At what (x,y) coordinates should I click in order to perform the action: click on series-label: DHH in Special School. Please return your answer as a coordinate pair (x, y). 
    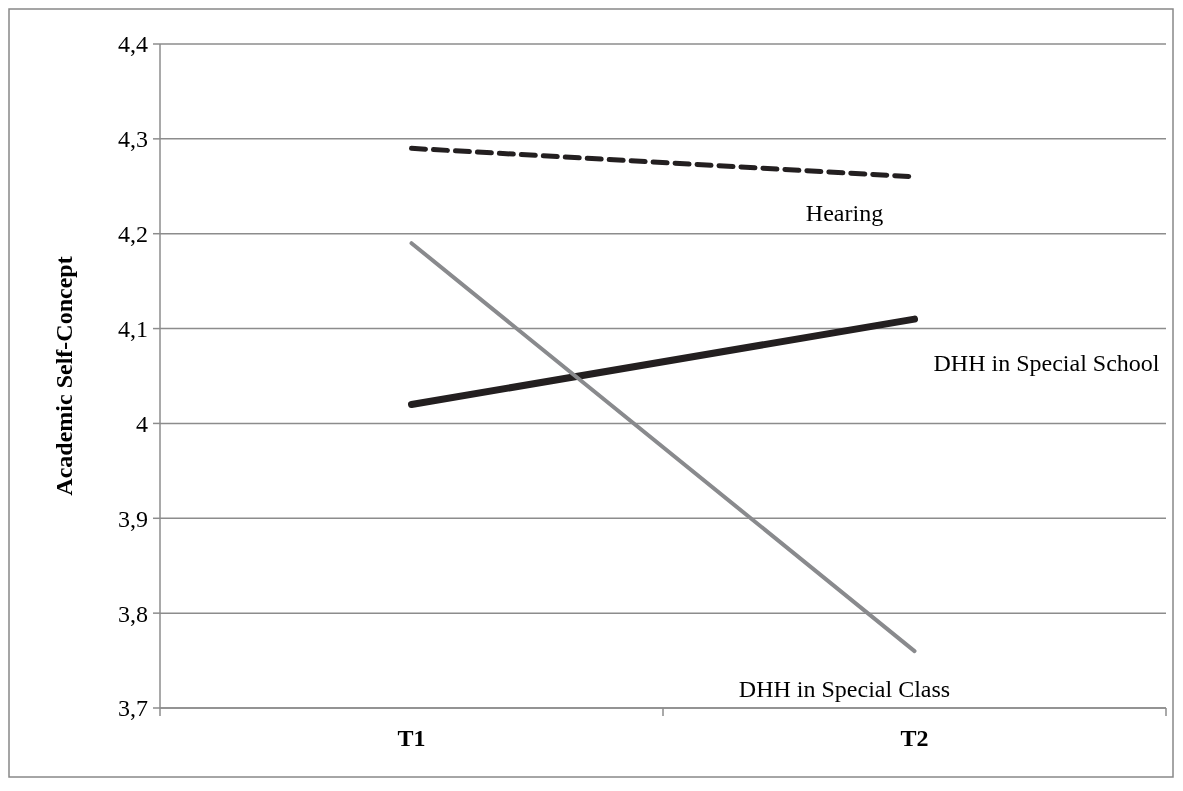
    Looking at the image, I should click on (1046, 363).